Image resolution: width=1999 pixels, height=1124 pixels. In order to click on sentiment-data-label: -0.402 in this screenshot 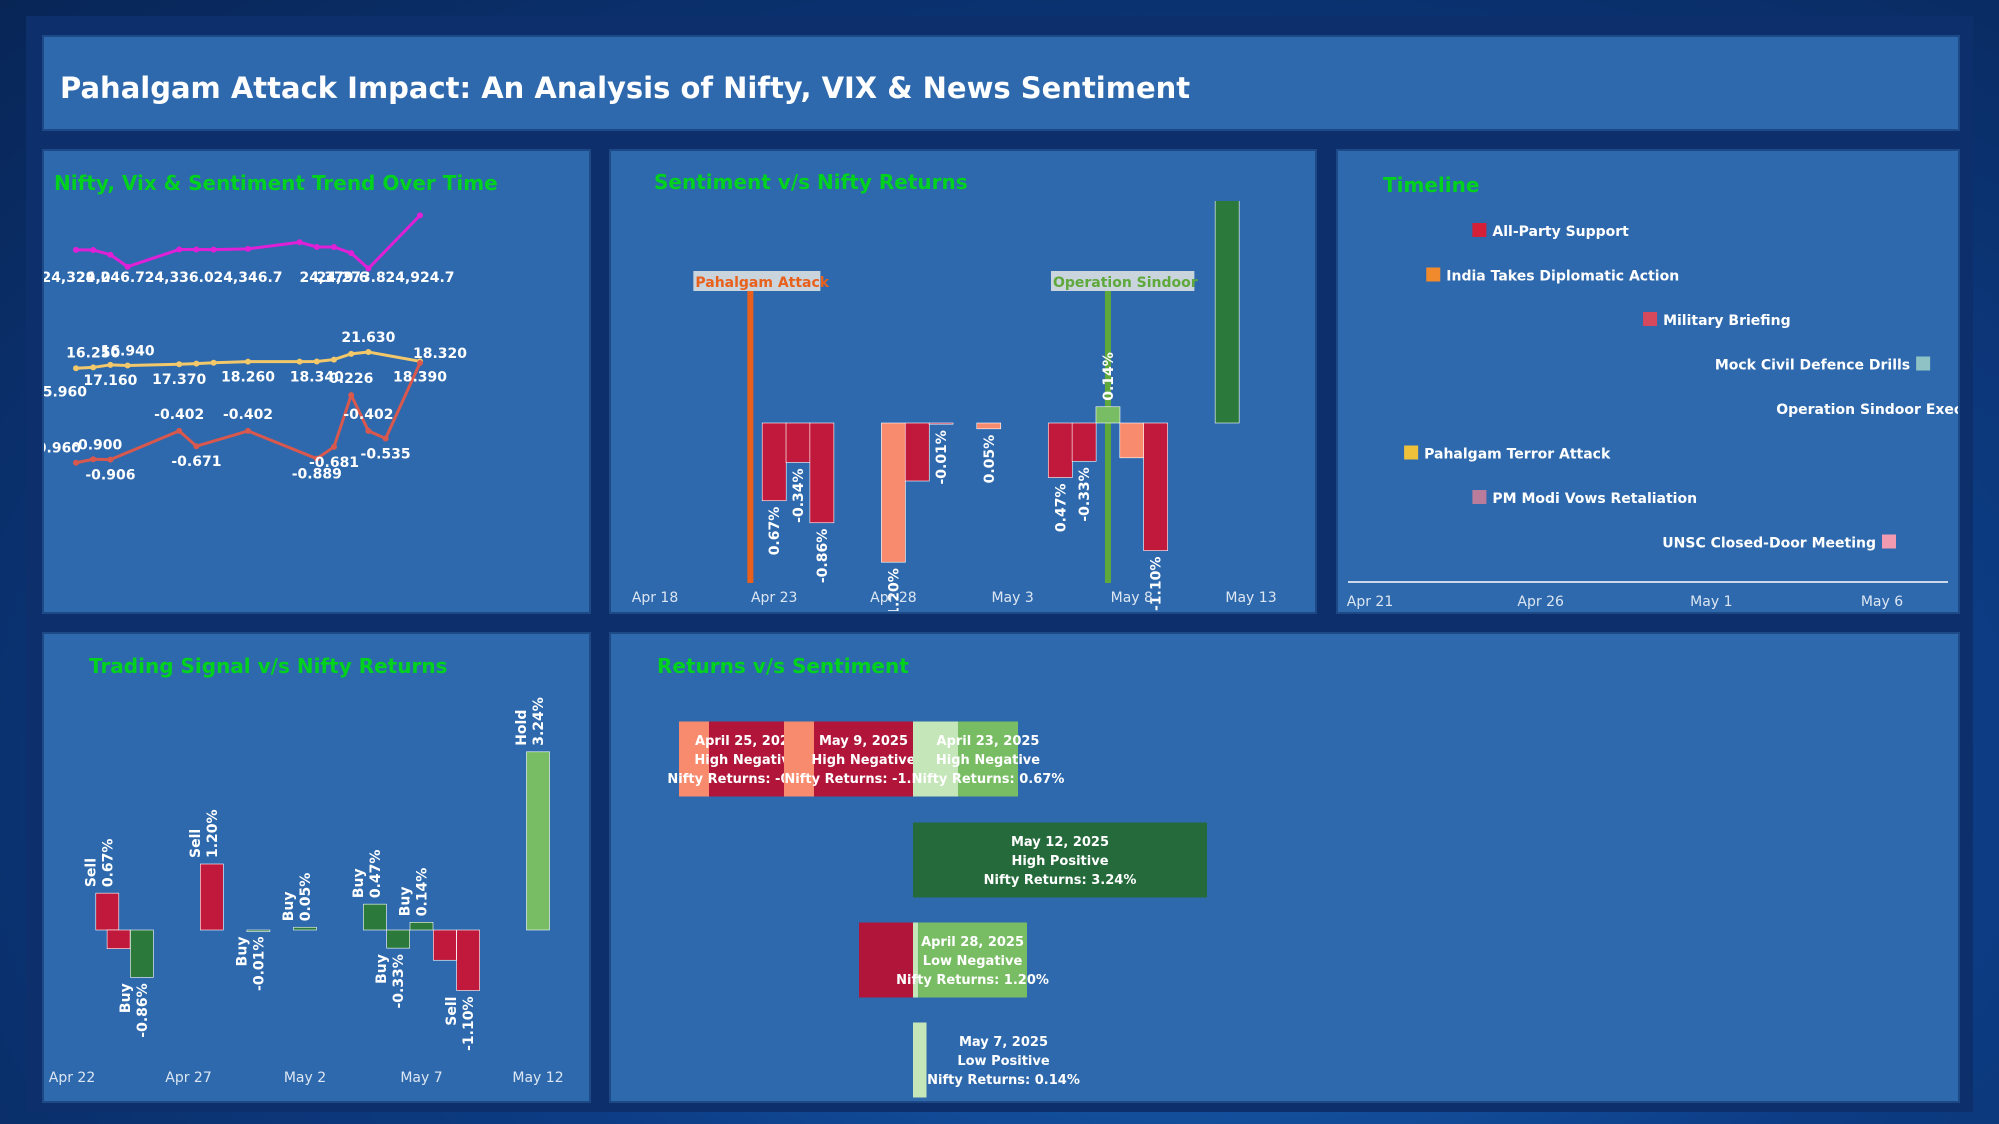, I will do `click(248, 415)`.